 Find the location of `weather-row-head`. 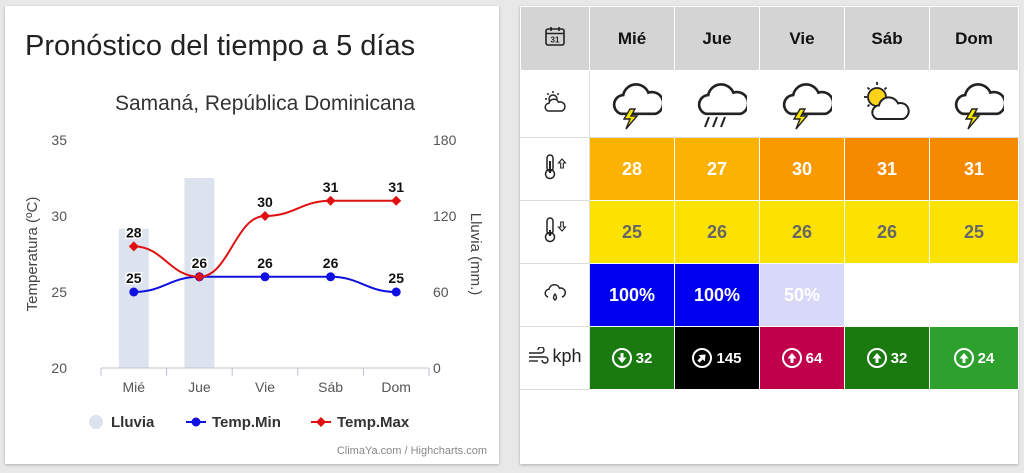

weather-row-head is located at coordinates (555, 104).